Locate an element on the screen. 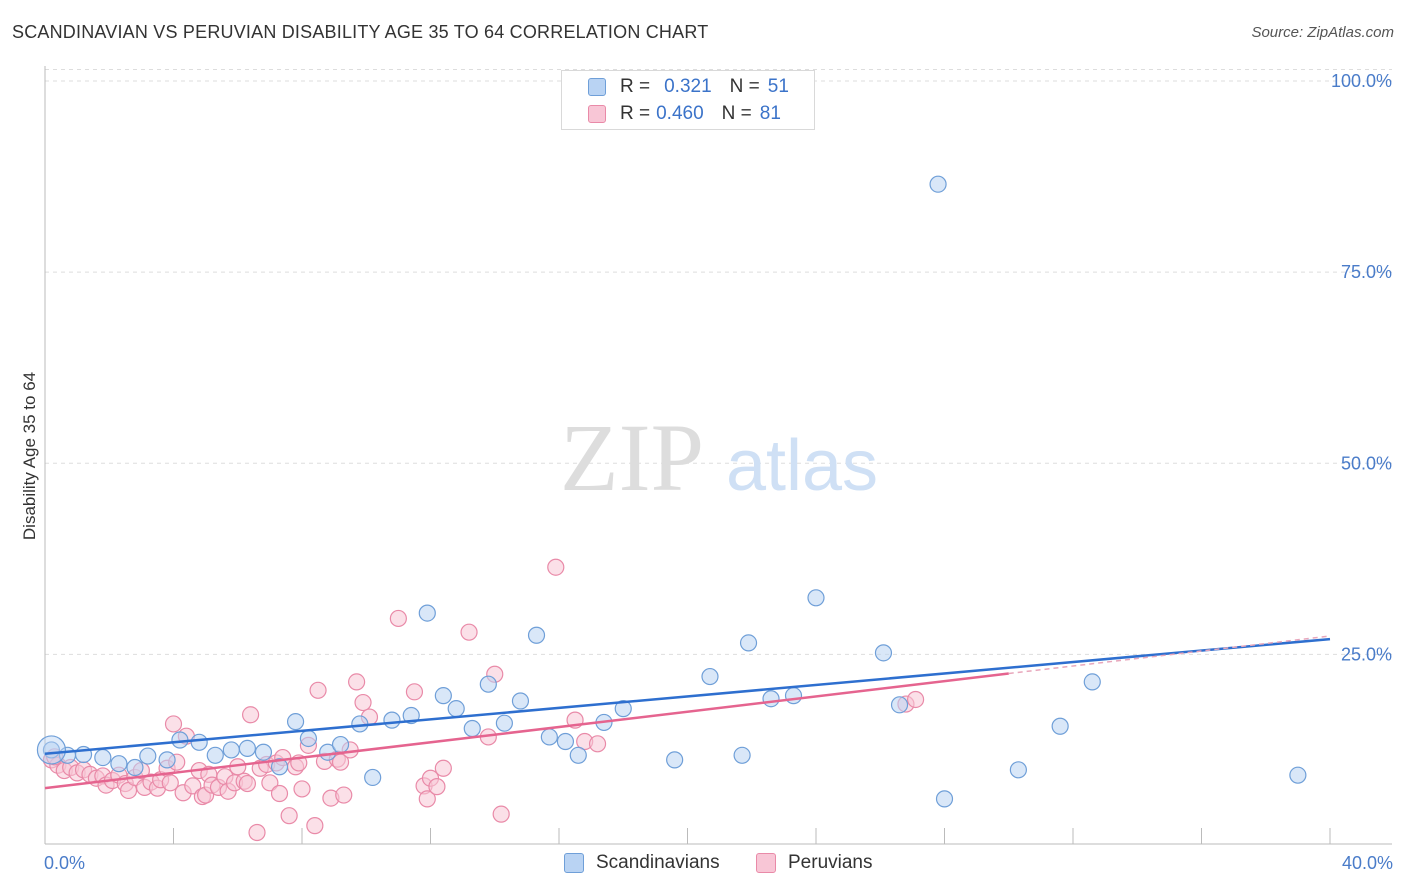 Image resolution: width=1406 pixels, height=892 pixels. scandinavians-label: Scandinavians is located at coordinates (658, 862).